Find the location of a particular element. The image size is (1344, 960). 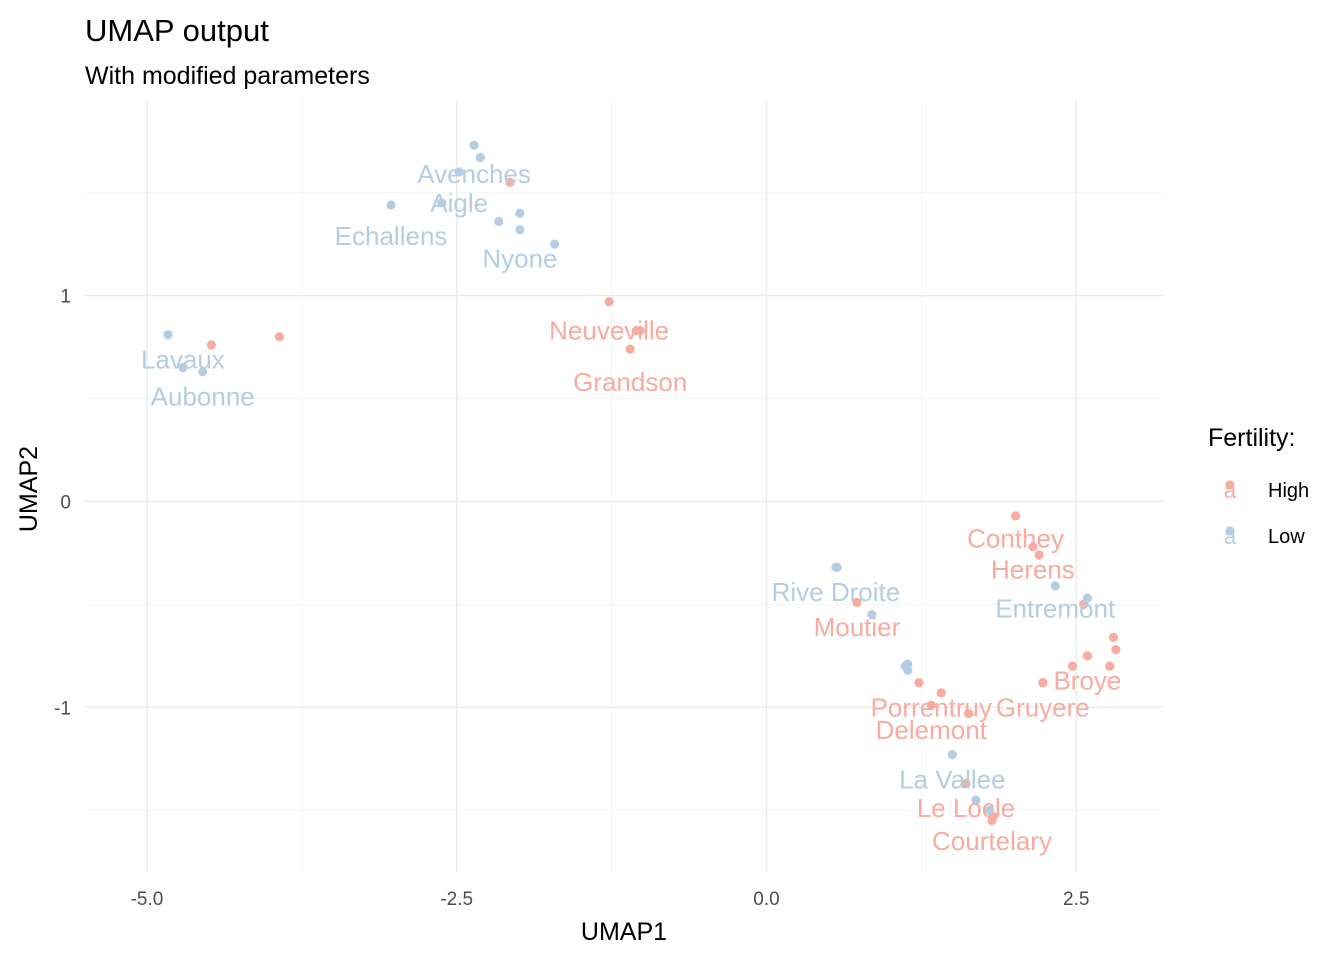

point-label: Entremont is located at coordinates (1055, 608).